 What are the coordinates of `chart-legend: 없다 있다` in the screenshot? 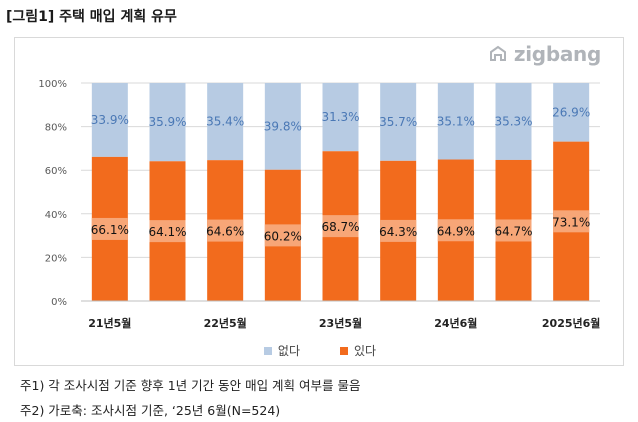 It's located at (320, 350).